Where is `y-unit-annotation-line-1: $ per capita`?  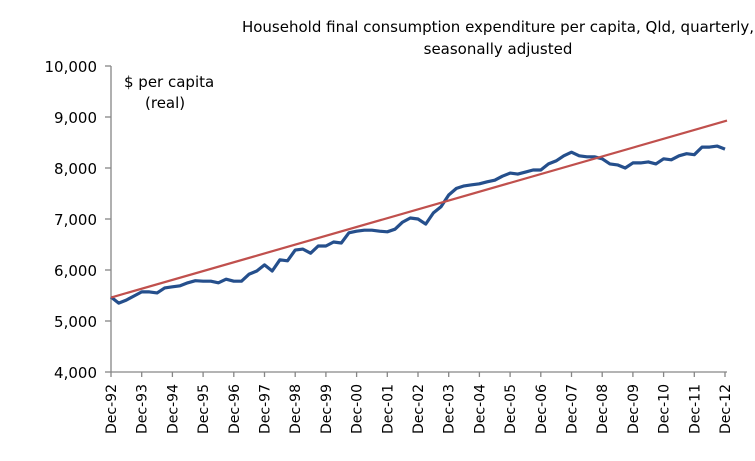 y-unit-annotation-line-1: $ per capita is located at coordinates (169, 82).